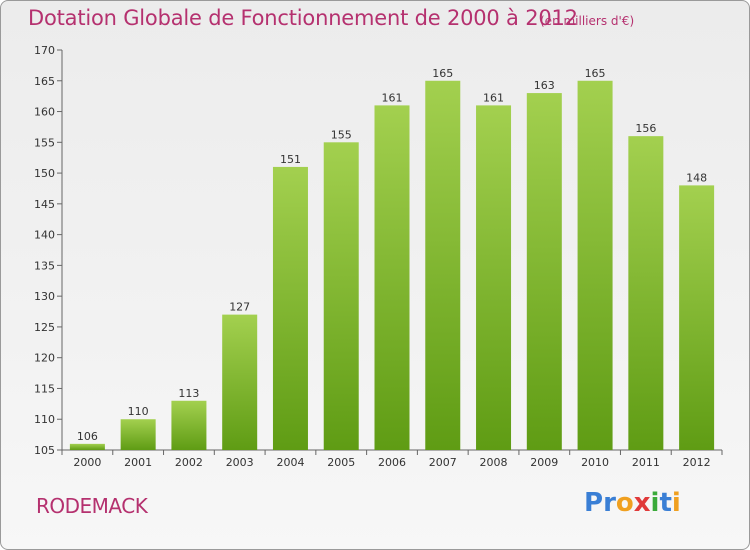  What do you see at coordinates (697, 317) in the screenshot?
I see `bar-2012` at bounding box center [697, 317].